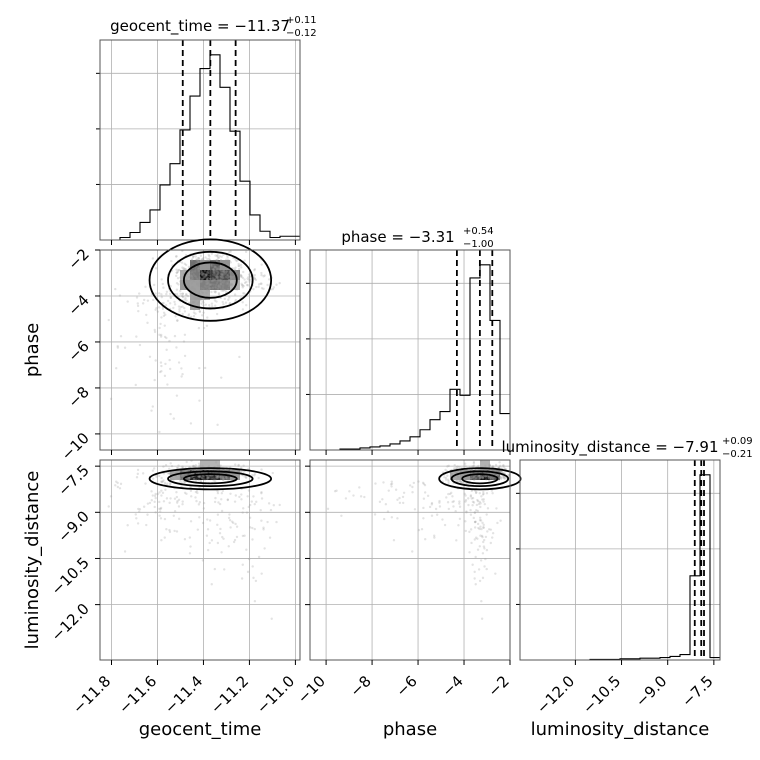 This screenshot has height=760, width=760. Describe the element at coordinates (697, 691) in the screenshot. I see `xtick-label-luminosity_distance-3: −7.5` at that location.